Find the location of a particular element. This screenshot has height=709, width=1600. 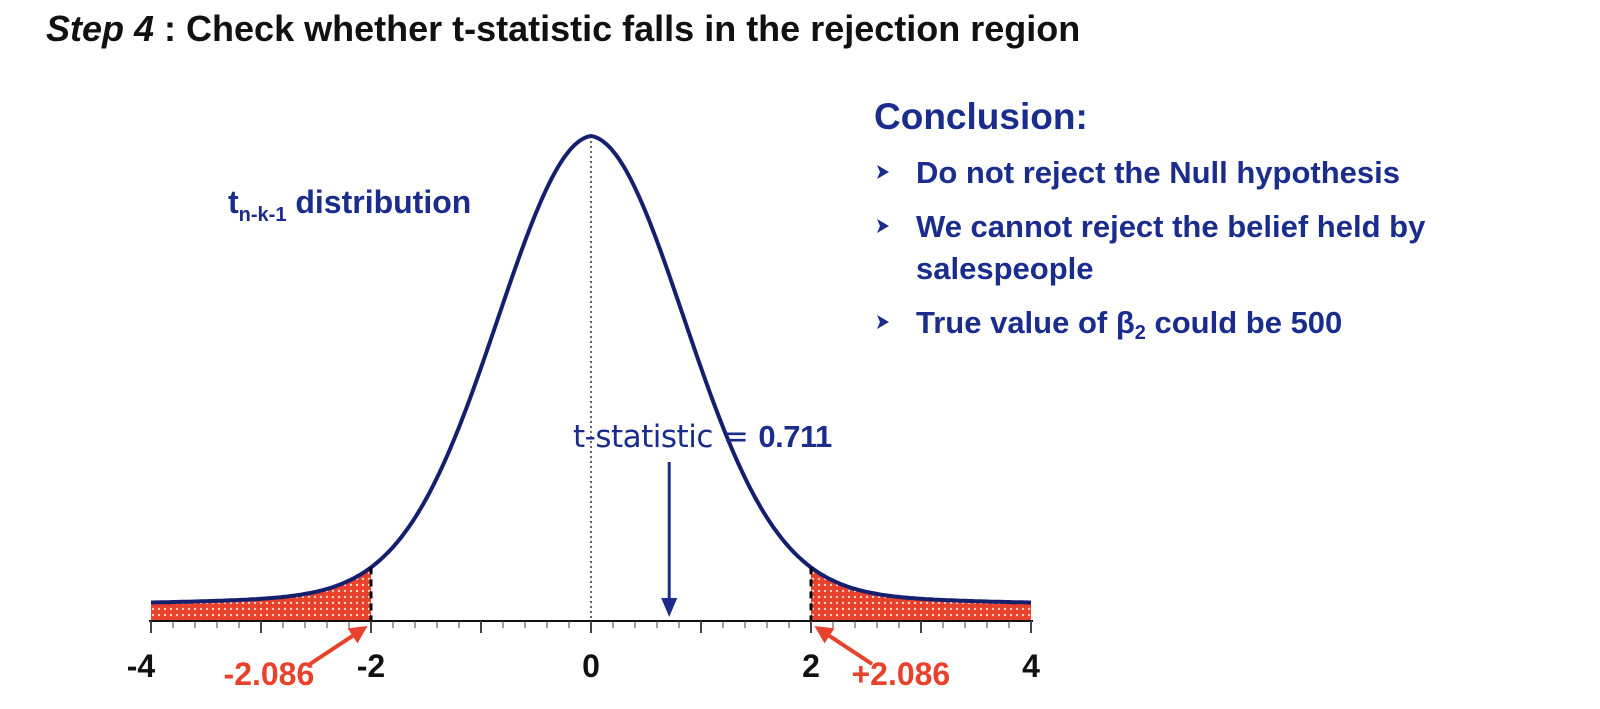

t-statistic-label: t-statistic = 0.711 is located at coordinates (702, 437).